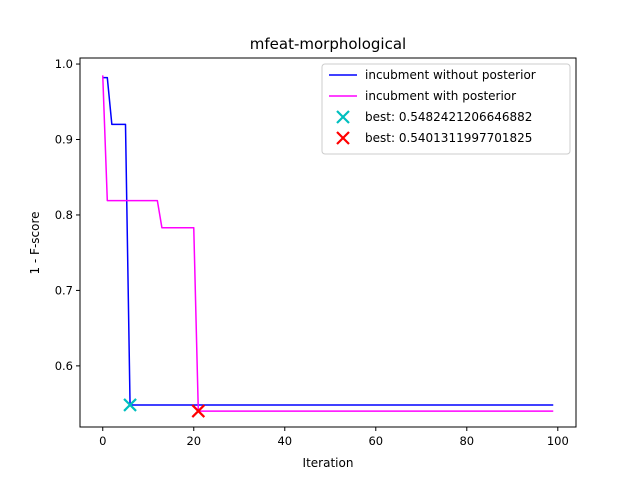 This screenshot has width=640, height=480. I want to click on legend-label-1: incubment without posterior, so click(450, 75).